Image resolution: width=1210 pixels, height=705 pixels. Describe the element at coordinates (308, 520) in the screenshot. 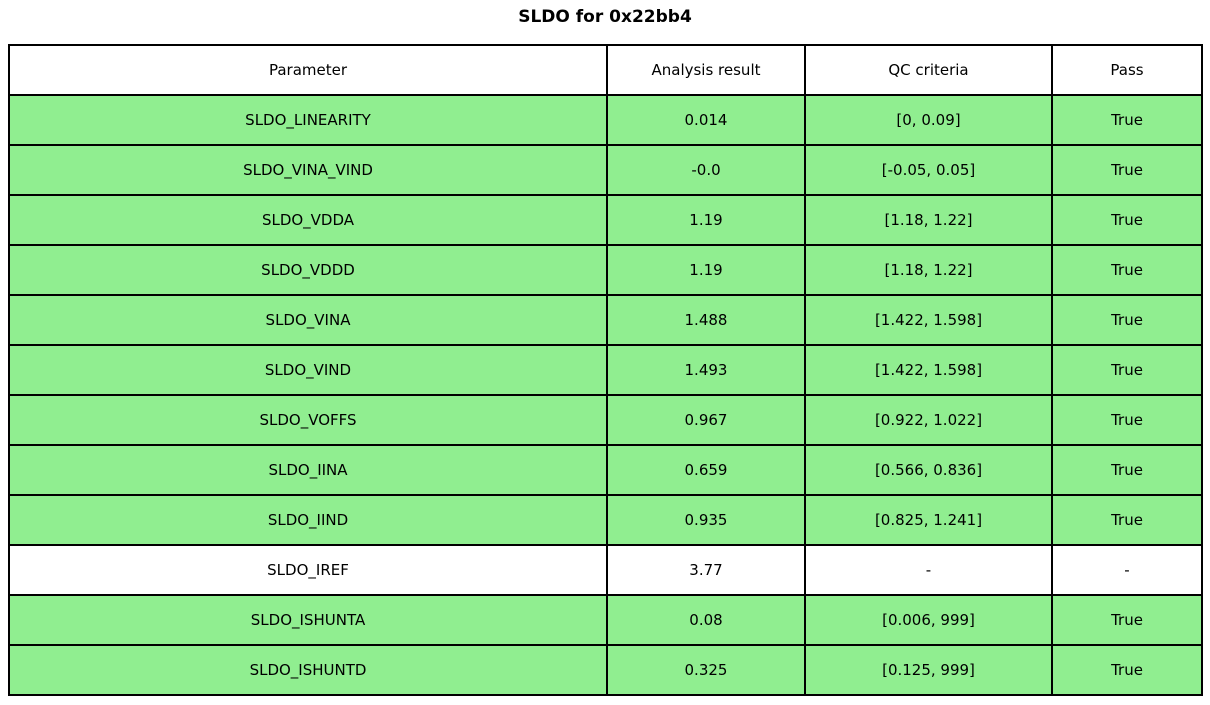

I see `parameter-cell: SLDO_IIND` at that location.